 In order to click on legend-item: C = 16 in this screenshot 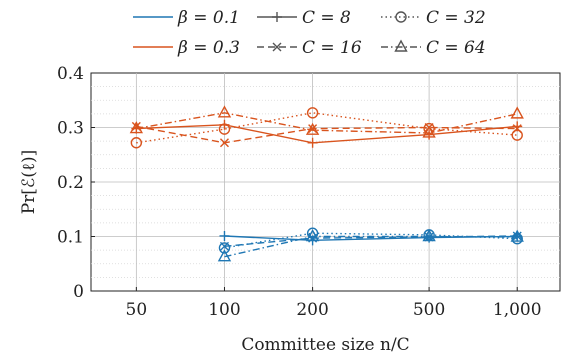, I will do `click(309, 48)`.